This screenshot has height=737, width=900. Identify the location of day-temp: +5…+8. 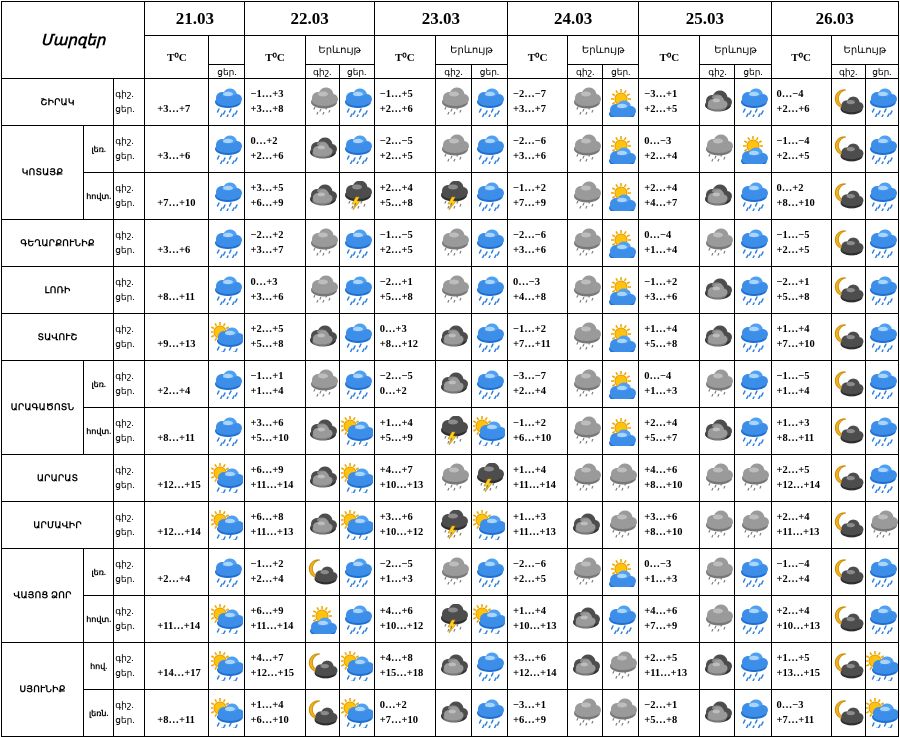
(267, 344).